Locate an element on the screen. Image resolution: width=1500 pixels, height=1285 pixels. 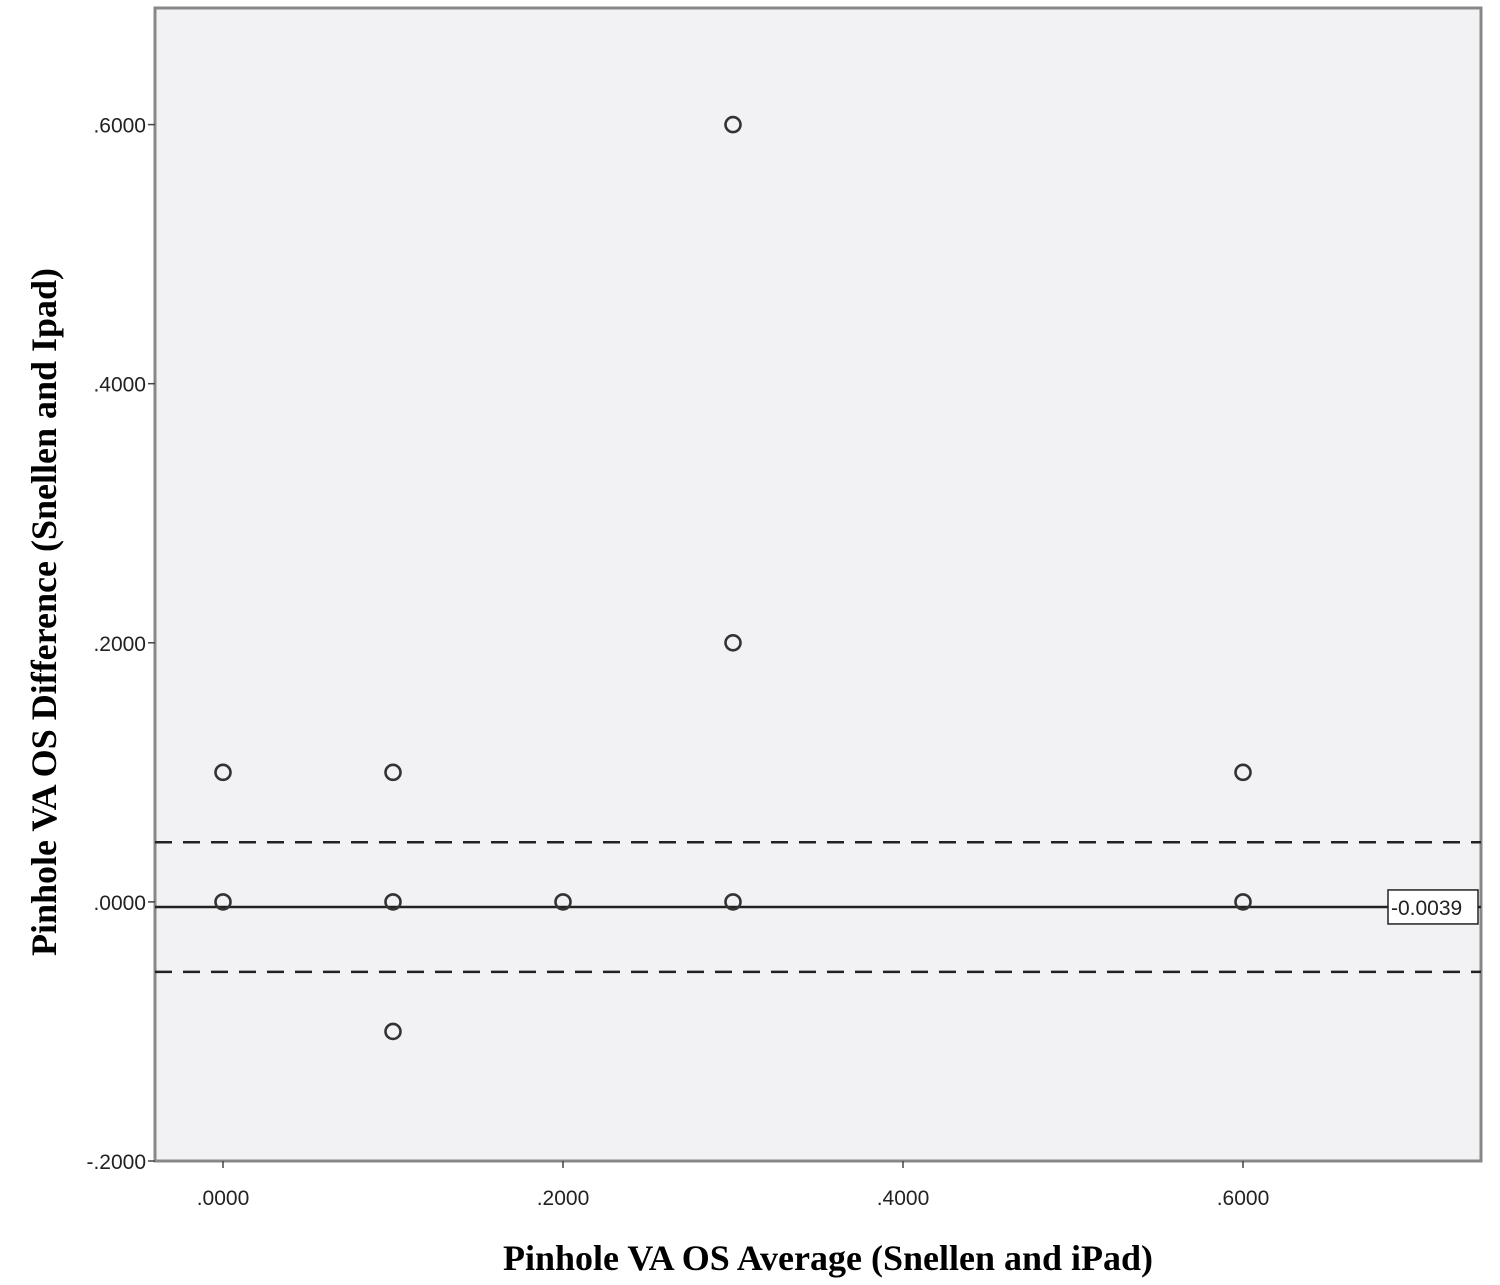
x-tick-label: .4000 is located at coordinates (903, 1198).